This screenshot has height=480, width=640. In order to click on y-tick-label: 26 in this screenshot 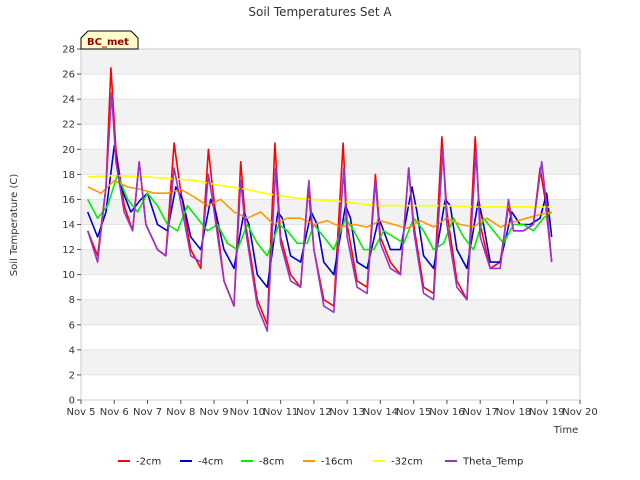, I will do `click(68, 75)`.